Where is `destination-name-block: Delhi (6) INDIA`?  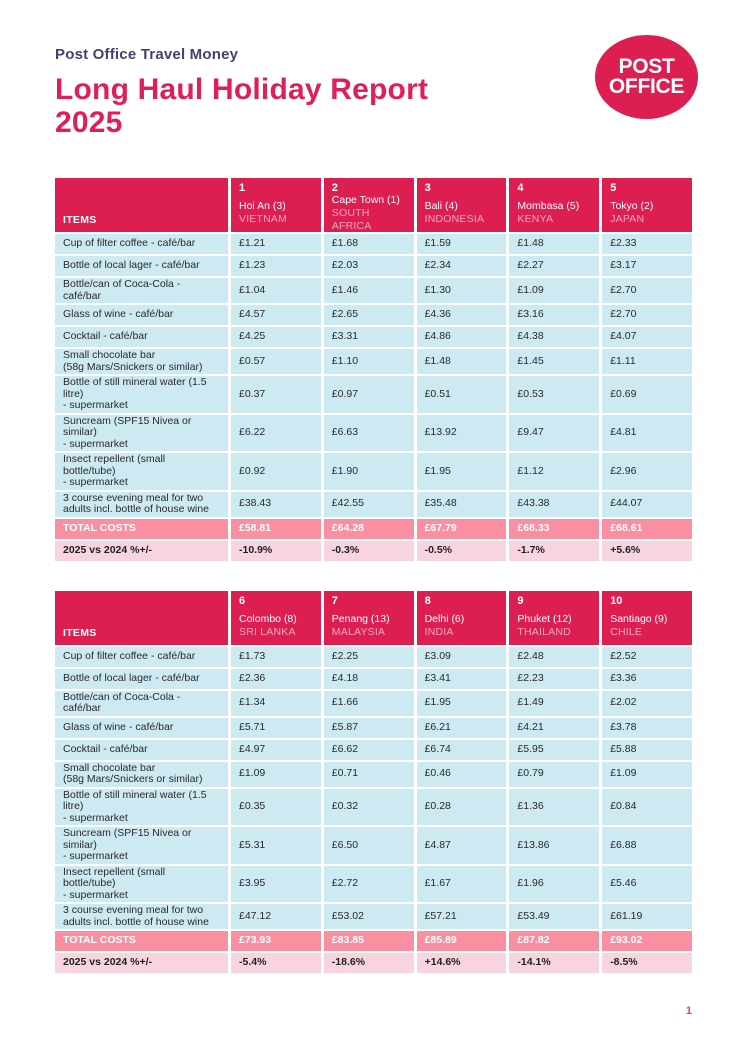 destination-name-block: Delhi (6) INDIA is located at coordinates (462, 626).